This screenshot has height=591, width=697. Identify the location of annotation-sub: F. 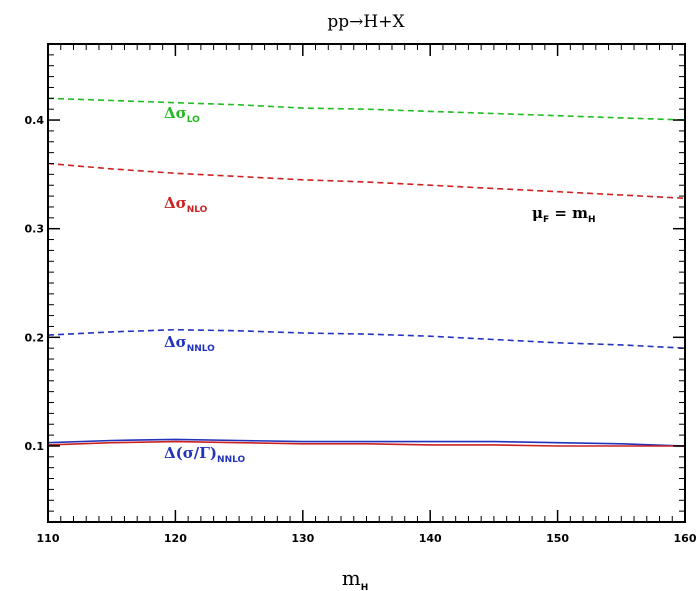
(546, 220).